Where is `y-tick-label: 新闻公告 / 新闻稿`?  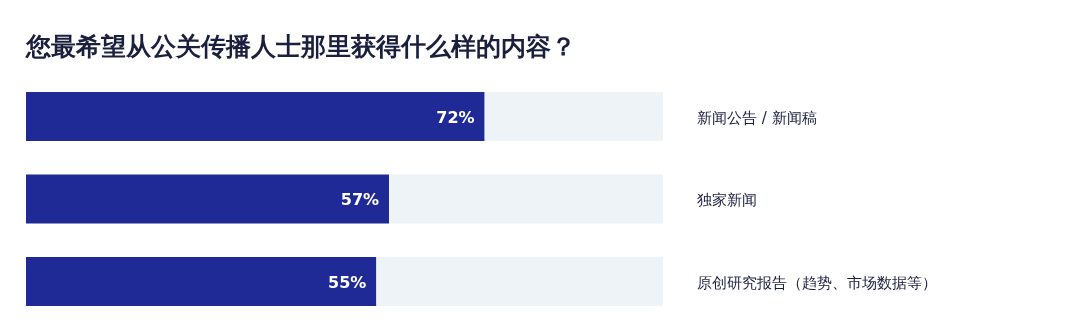
y-tick-label: 新闻公告 / 新闻稿 is located at coordinates (757, 117).